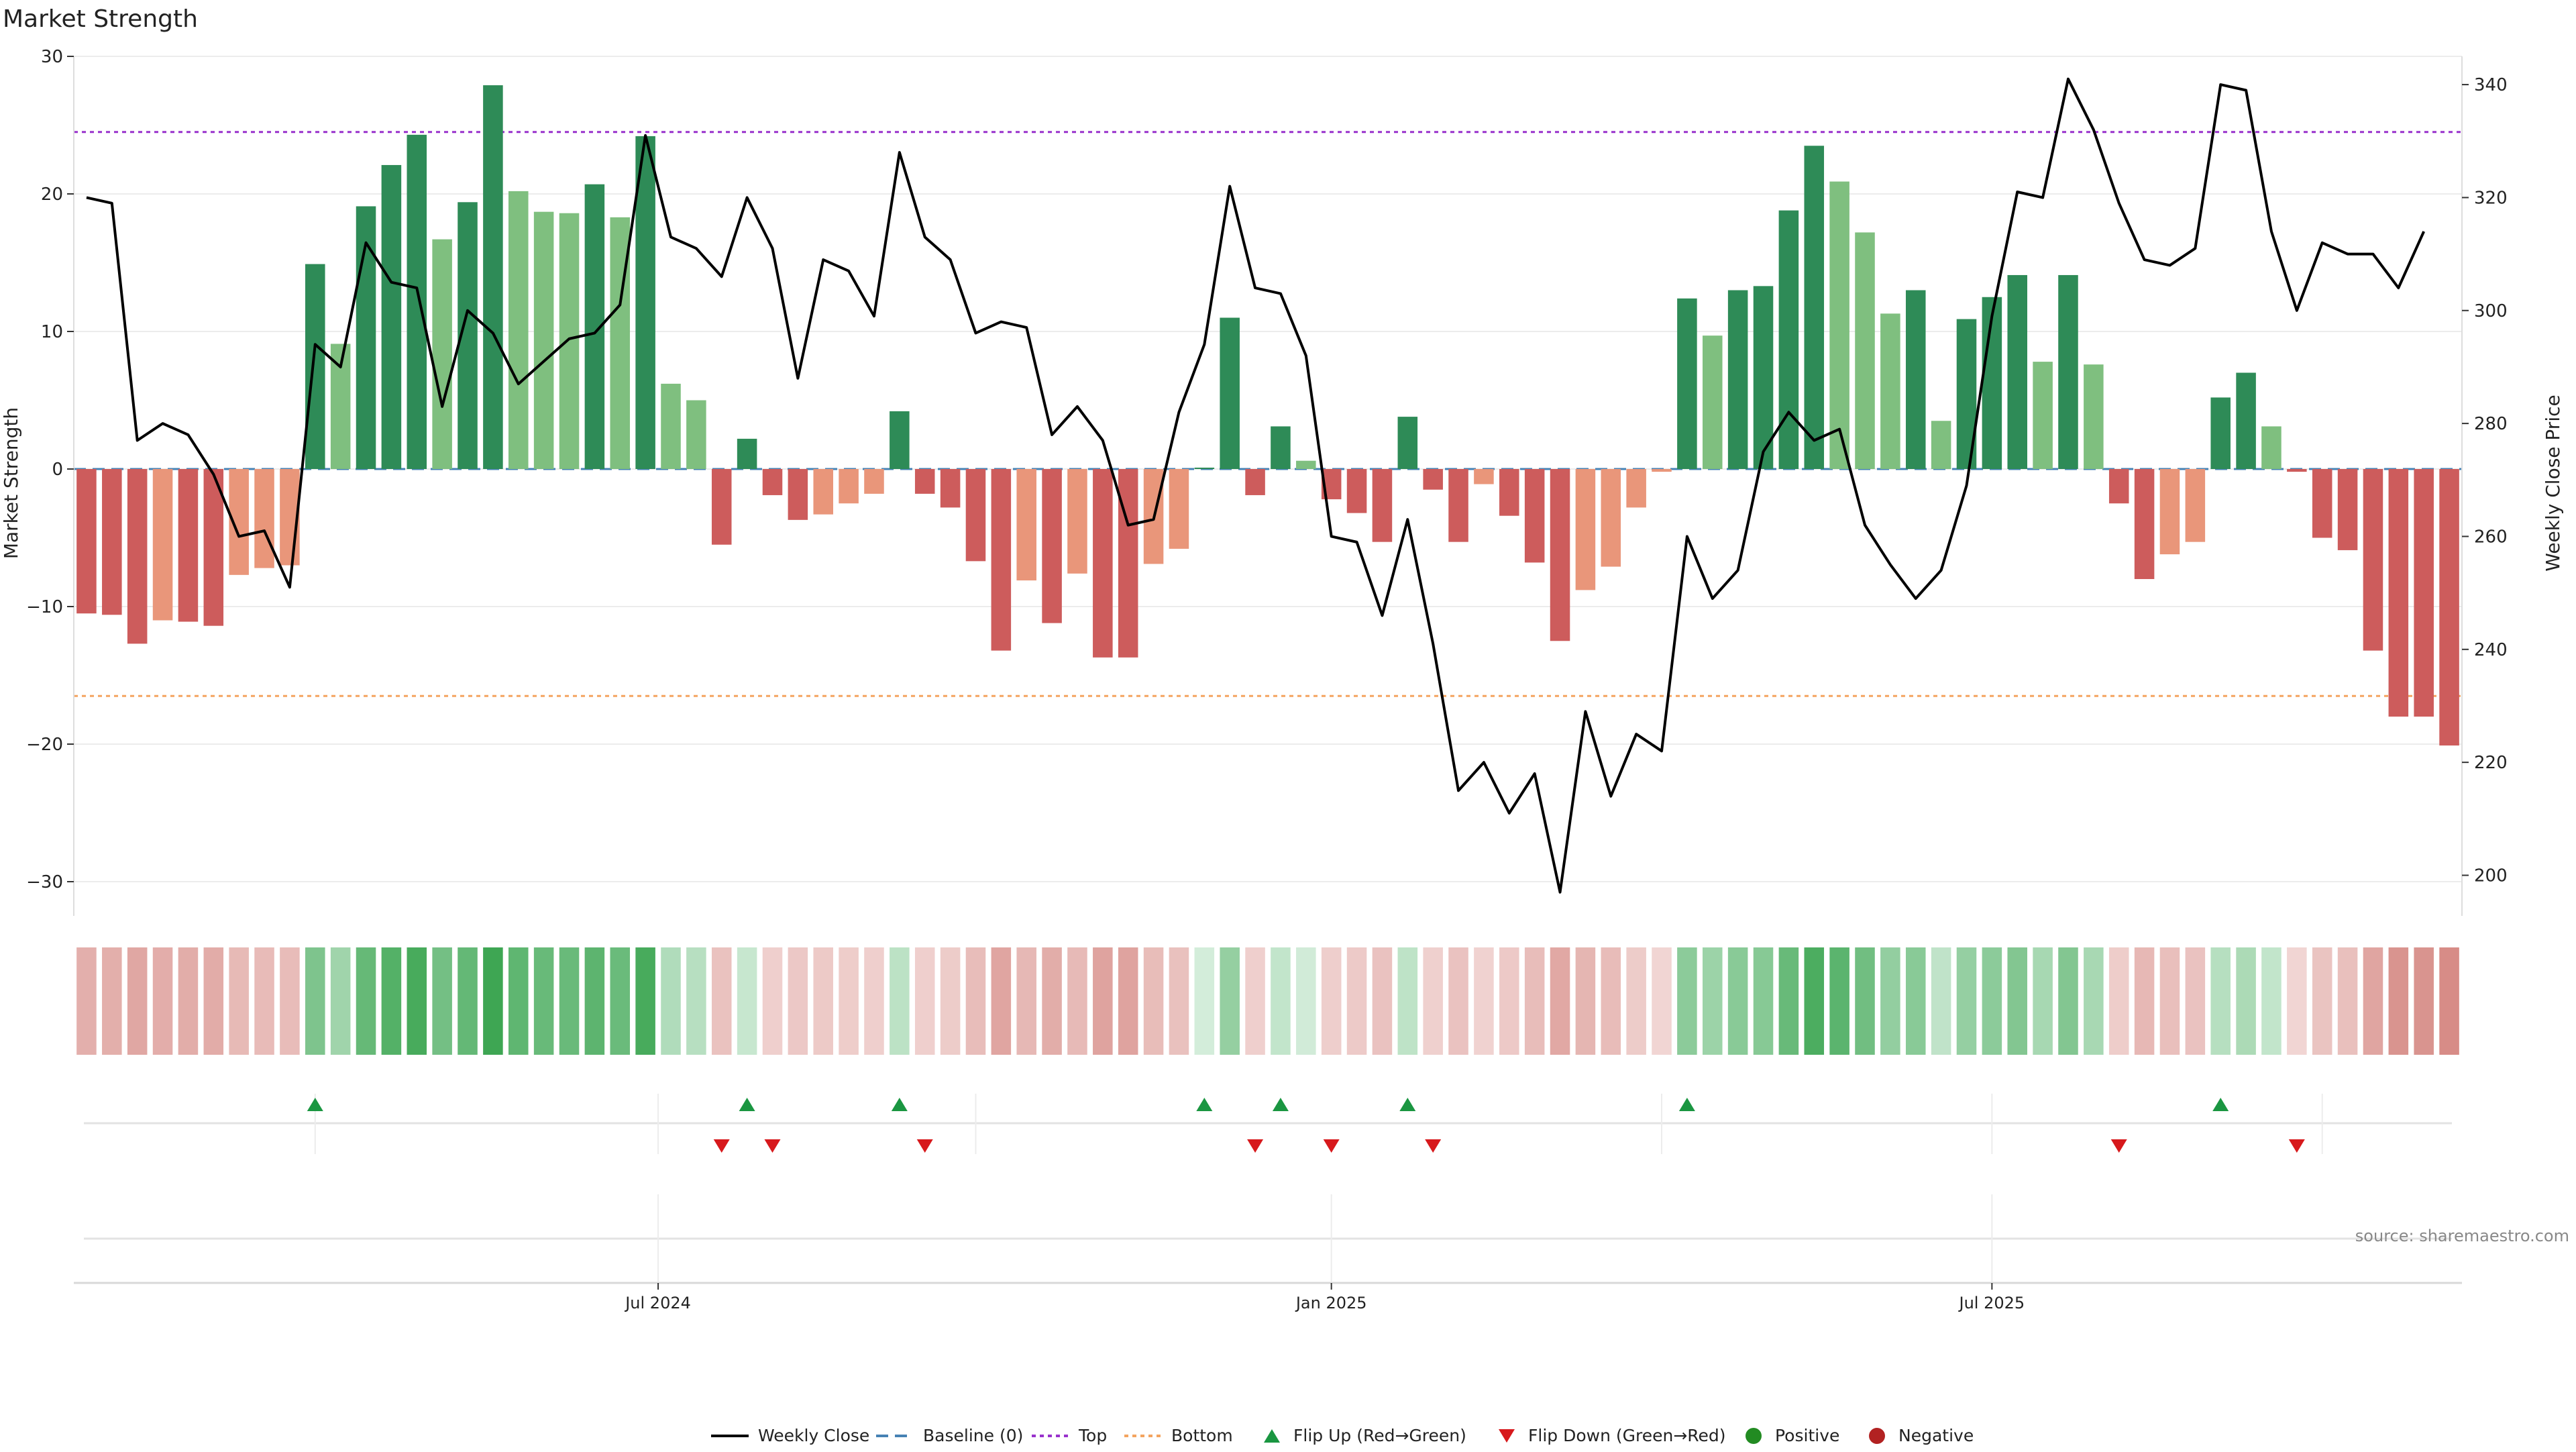  Describe the element at coordinates (1272, 1436) in the screenshot. I see `legend-swatch-flip_up` at that location.